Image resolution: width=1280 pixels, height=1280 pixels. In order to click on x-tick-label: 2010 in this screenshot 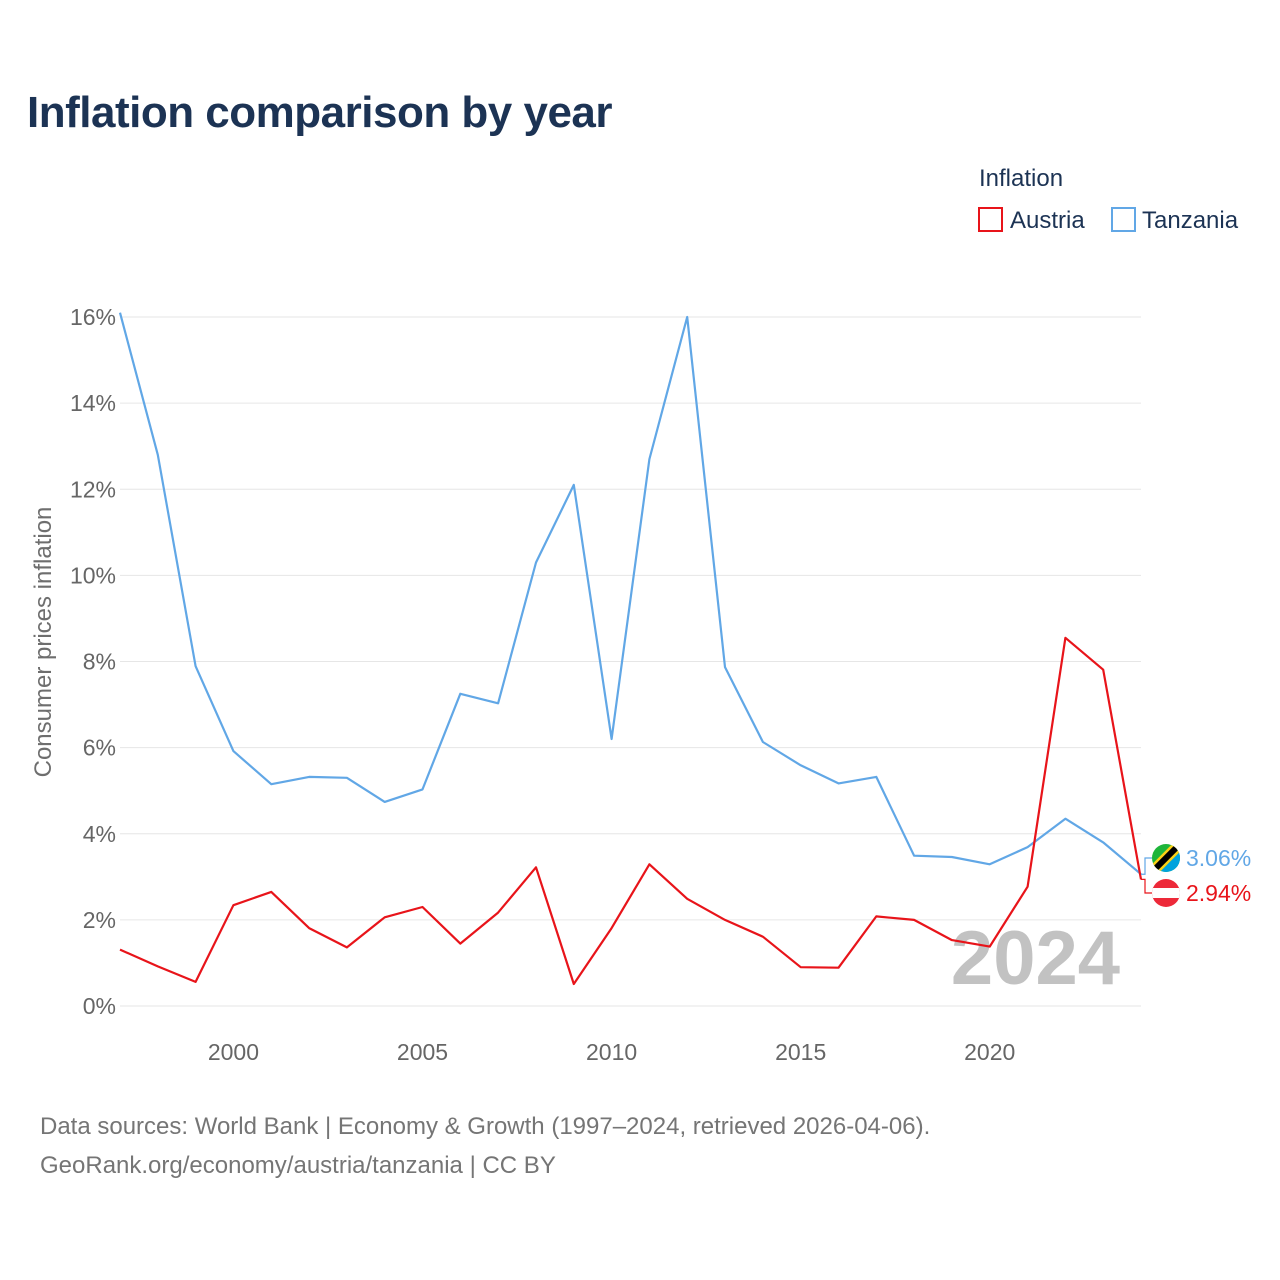, I will do `click(611, 1052)`.